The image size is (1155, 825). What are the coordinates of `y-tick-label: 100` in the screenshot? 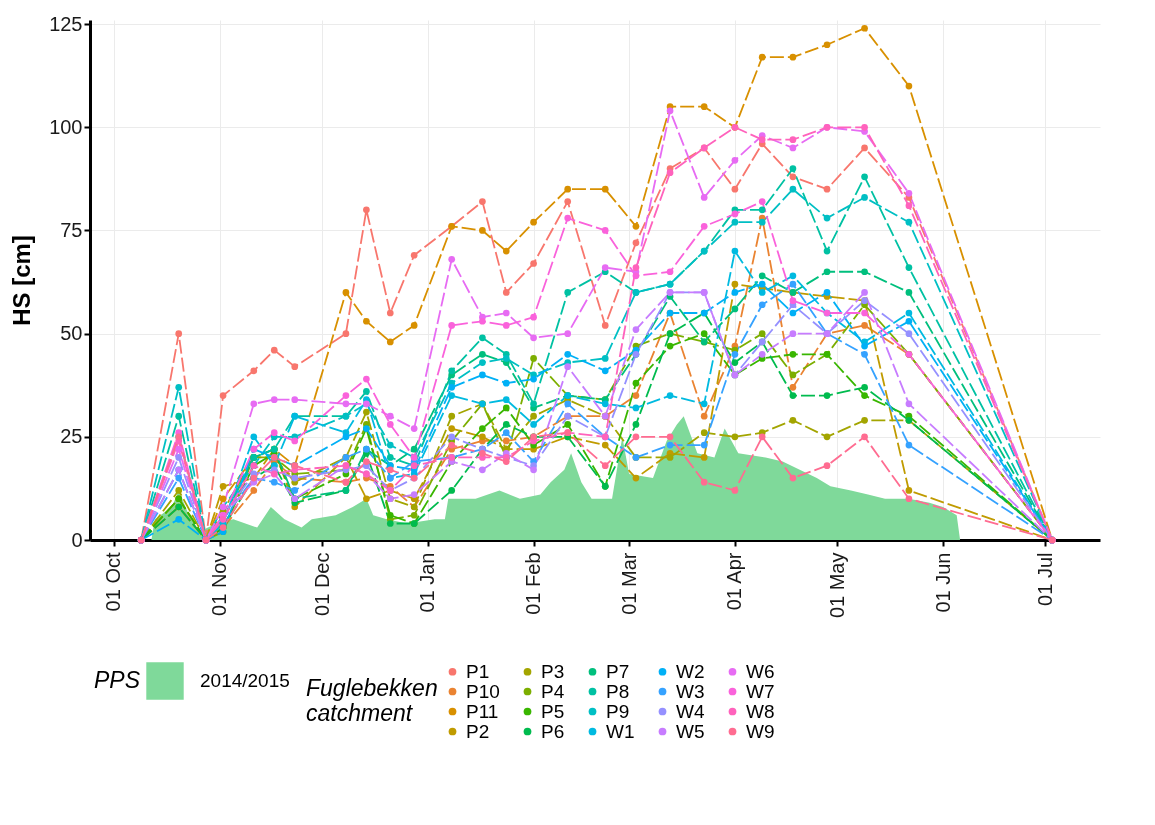 It's located at (66, 126).